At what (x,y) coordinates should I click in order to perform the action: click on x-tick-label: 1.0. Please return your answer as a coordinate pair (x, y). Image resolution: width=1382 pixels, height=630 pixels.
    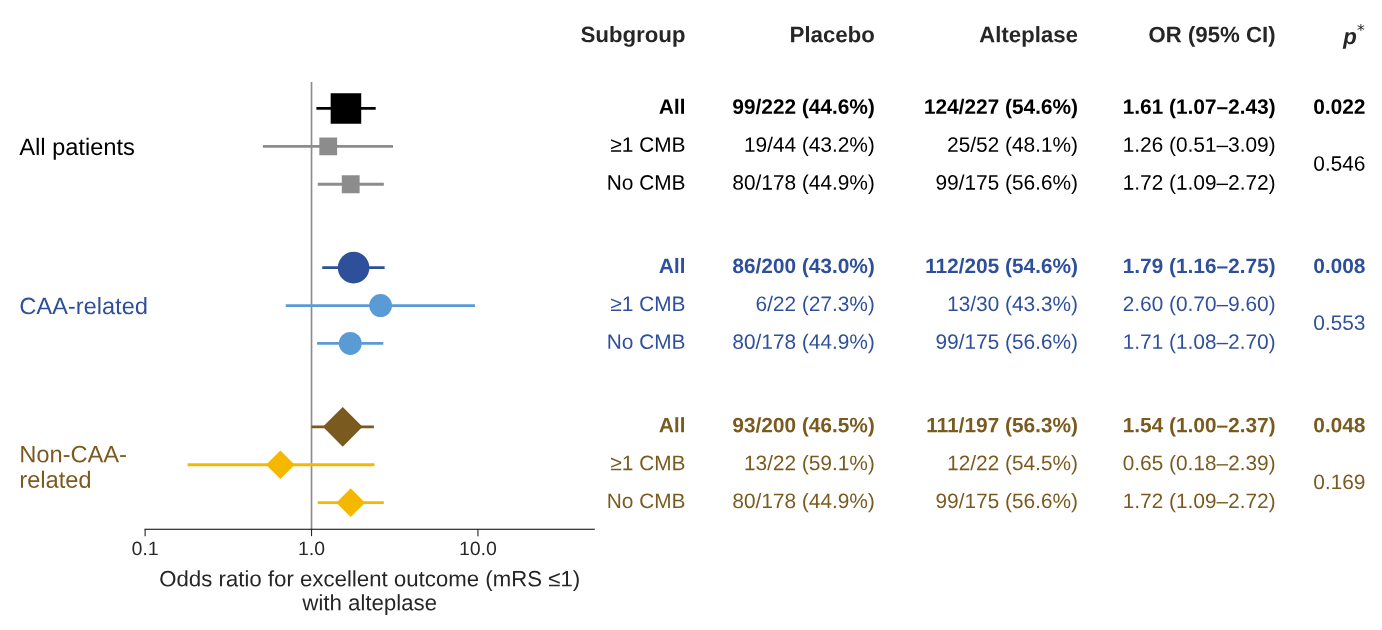
    Looking at the image, I should click on (312, 548).